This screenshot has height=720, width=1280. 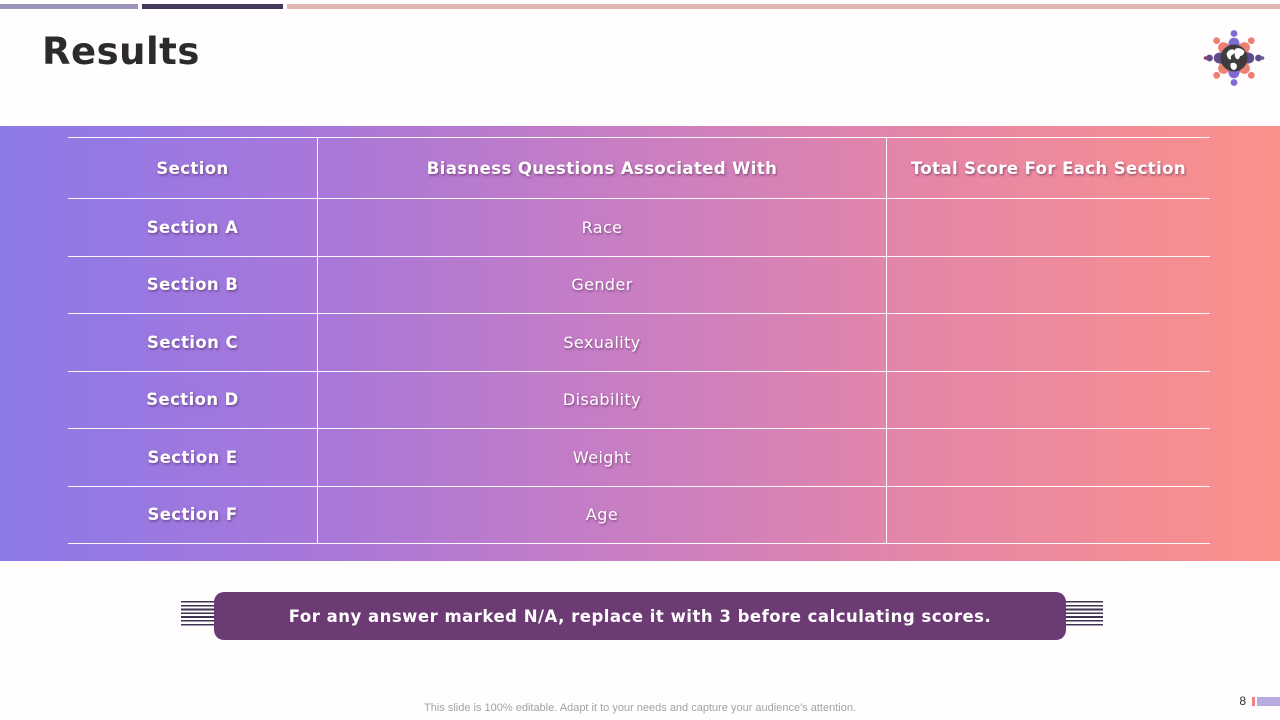 What do you see at coordinates (212, 6) in the screenshot?
I see `top-accent-bar-middle` at bounding box center [212, 6].